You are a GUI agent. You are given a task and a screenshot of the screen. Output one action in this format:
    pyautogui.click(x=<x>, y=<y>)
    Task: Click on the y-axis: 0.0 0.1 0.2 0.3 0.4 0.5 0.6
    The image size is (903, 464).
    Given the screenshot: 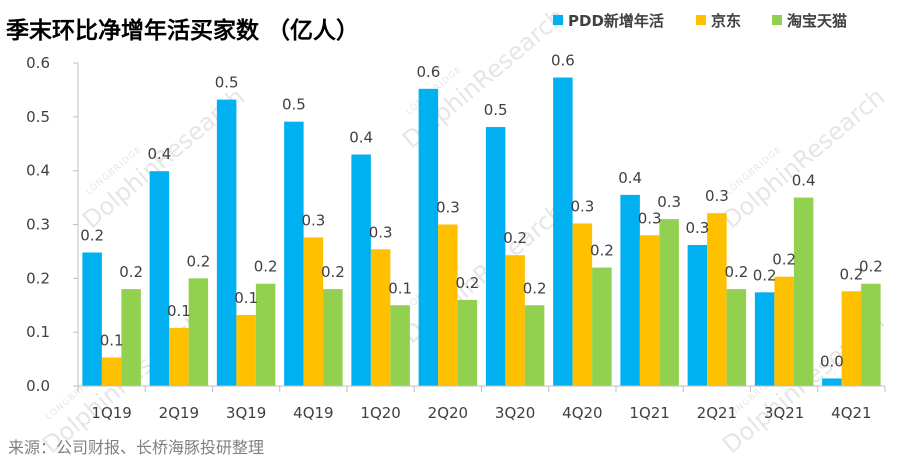 What is the action you would take?
    pyautogui.click(x=52, y=224)
    